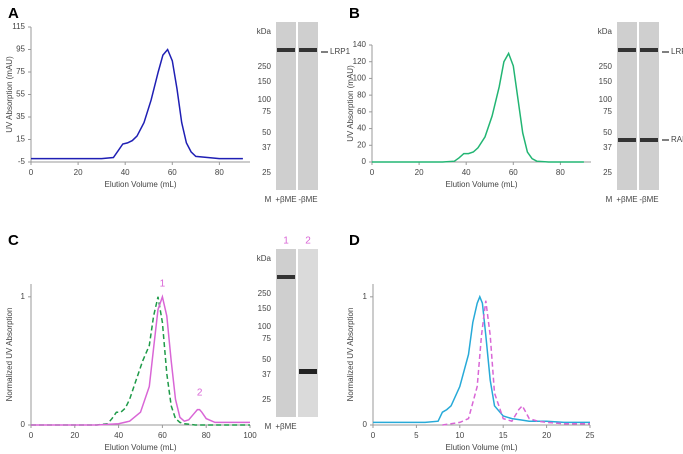 This screenshot has width=683, height=454. Describe the element at coordinates (20, 49) in the screenshot. I see `y-tick-label: 95` at that location.